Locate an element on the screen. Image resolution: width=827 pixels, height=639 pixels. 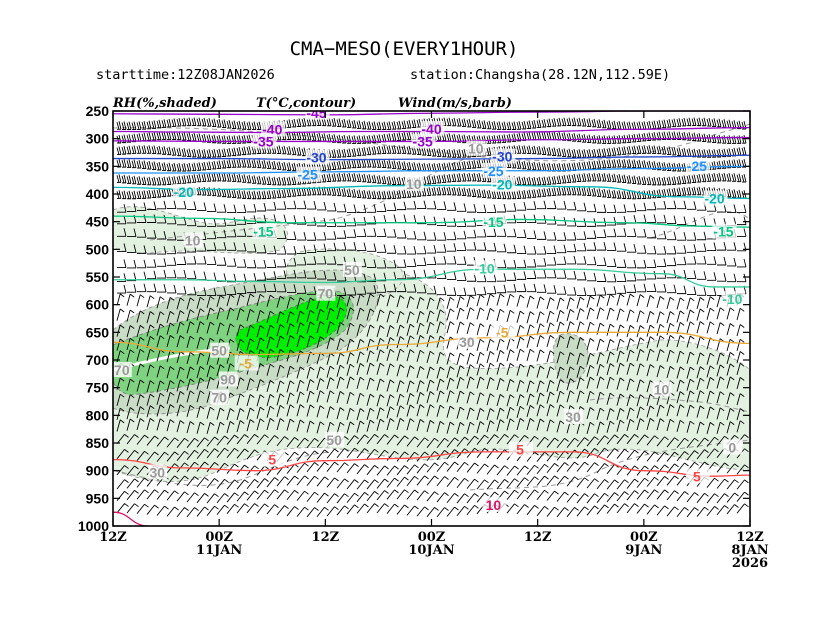
rh-label: 90 is located at coordinates (228, 379).